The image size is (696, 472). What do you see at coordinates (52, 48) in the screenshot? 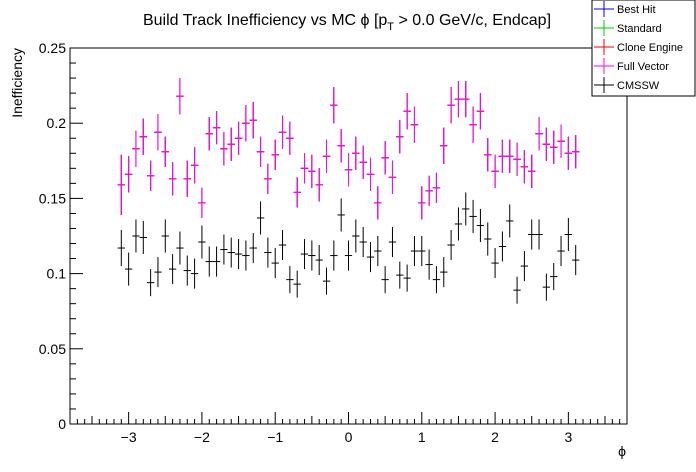
I see `y-tick-label: 0.25` at bounding box center [52, 48].